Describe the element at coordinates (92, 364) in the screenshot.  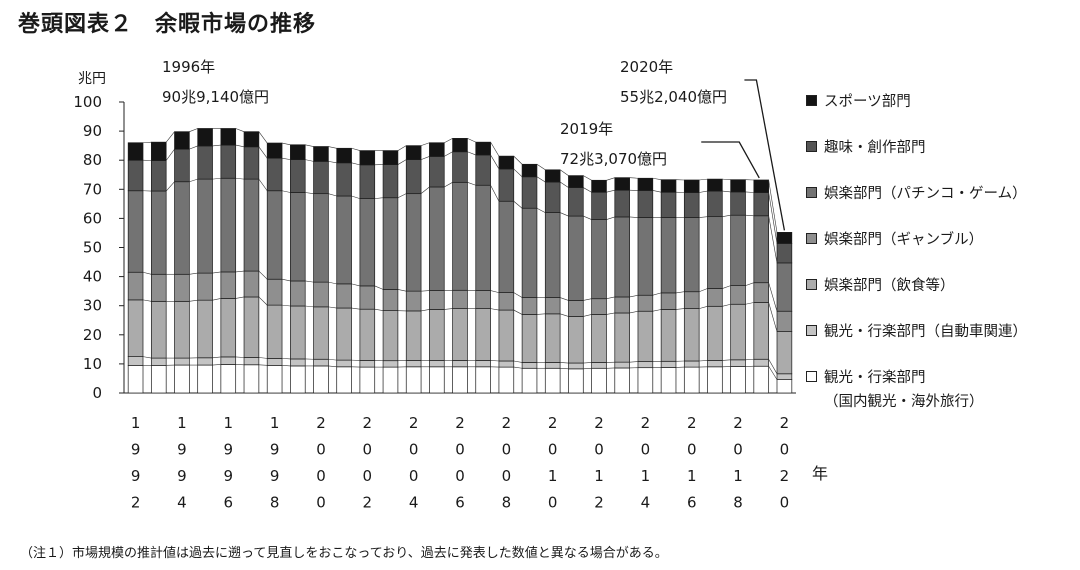
I see `y-tick-label: 10` at that location.